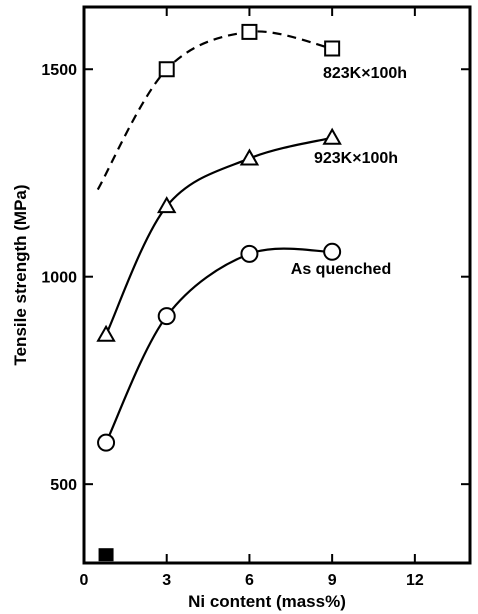 Image resolution: width=478 pixels, height=614 pixels. I want to click on x-tick-label: 3, so click(166, 580).